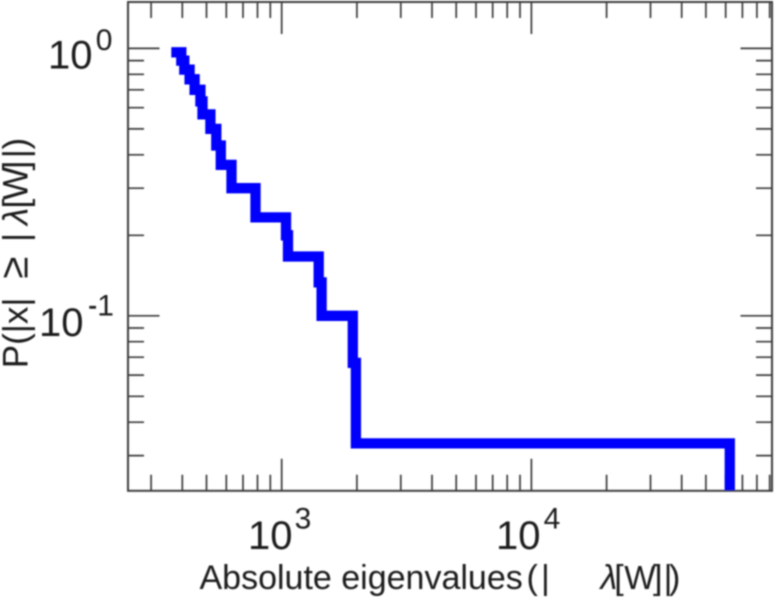  I want to click on svg-text: 4, so click(552, 519).